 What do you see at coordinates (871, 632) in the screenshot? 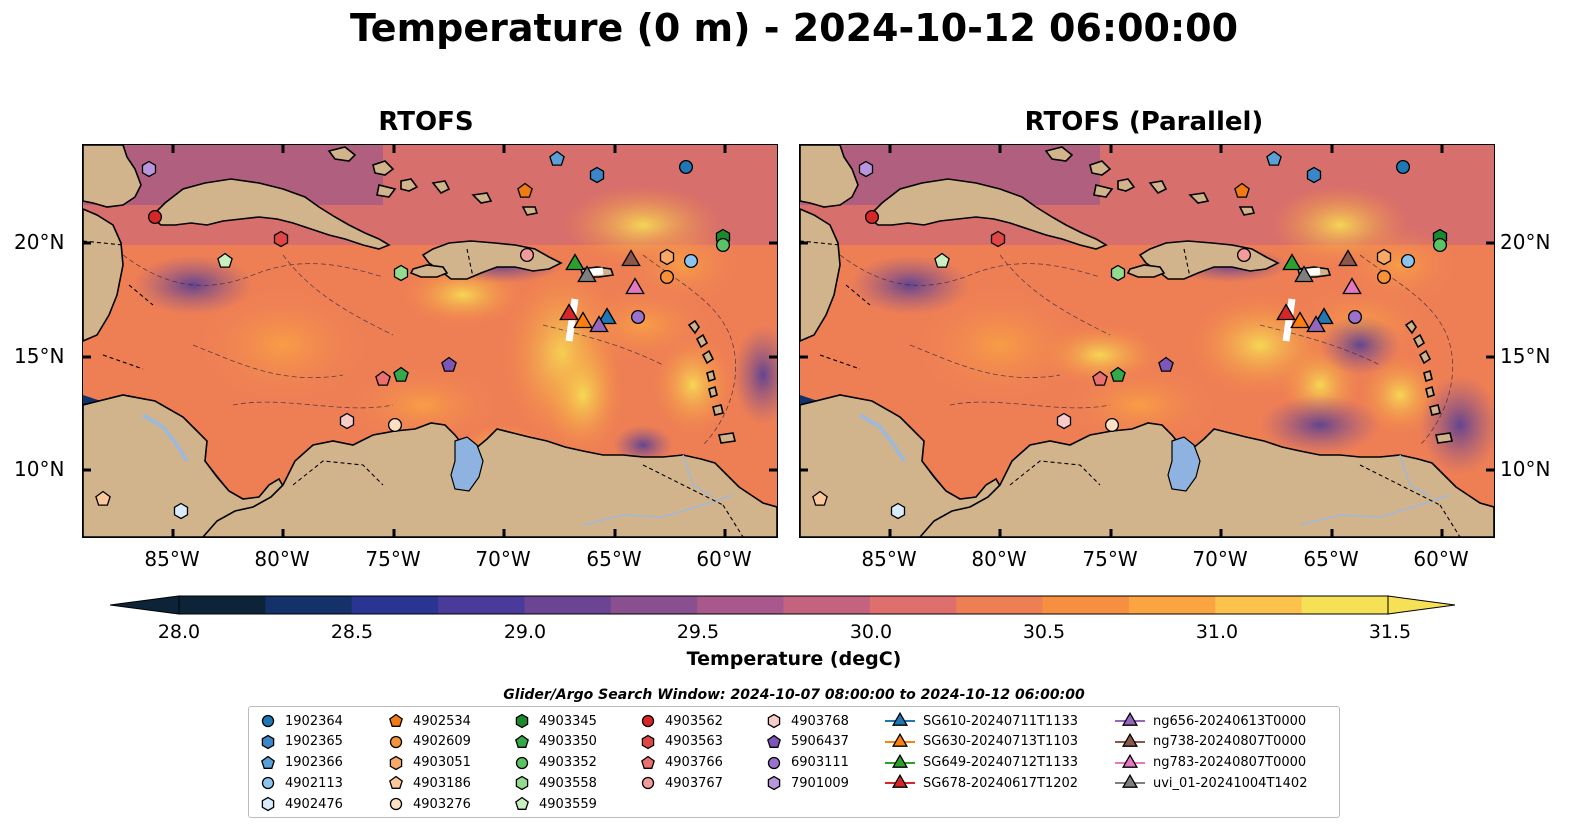
I see `colorbar-tick: 30.0` at bounding box center [871, 632].